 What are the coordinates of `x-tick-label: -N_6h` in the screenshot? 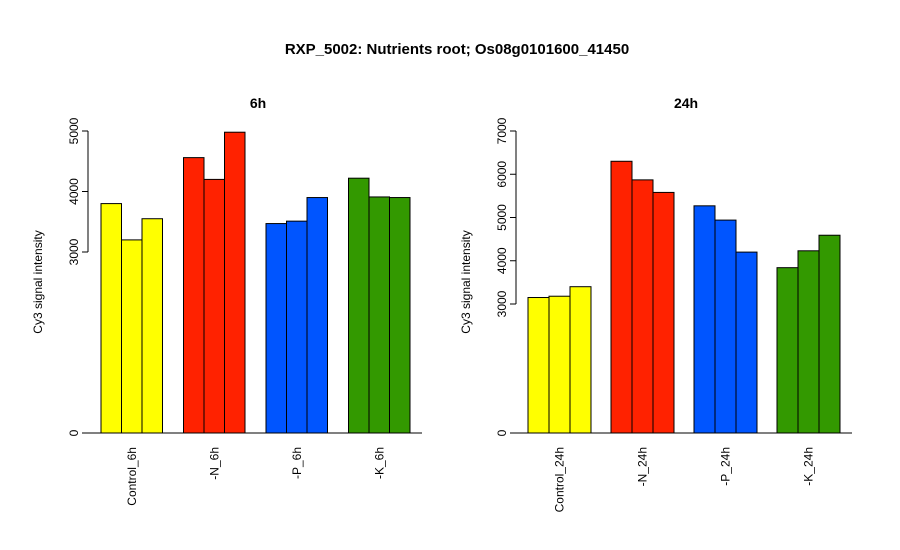 It's located at (214, 463).